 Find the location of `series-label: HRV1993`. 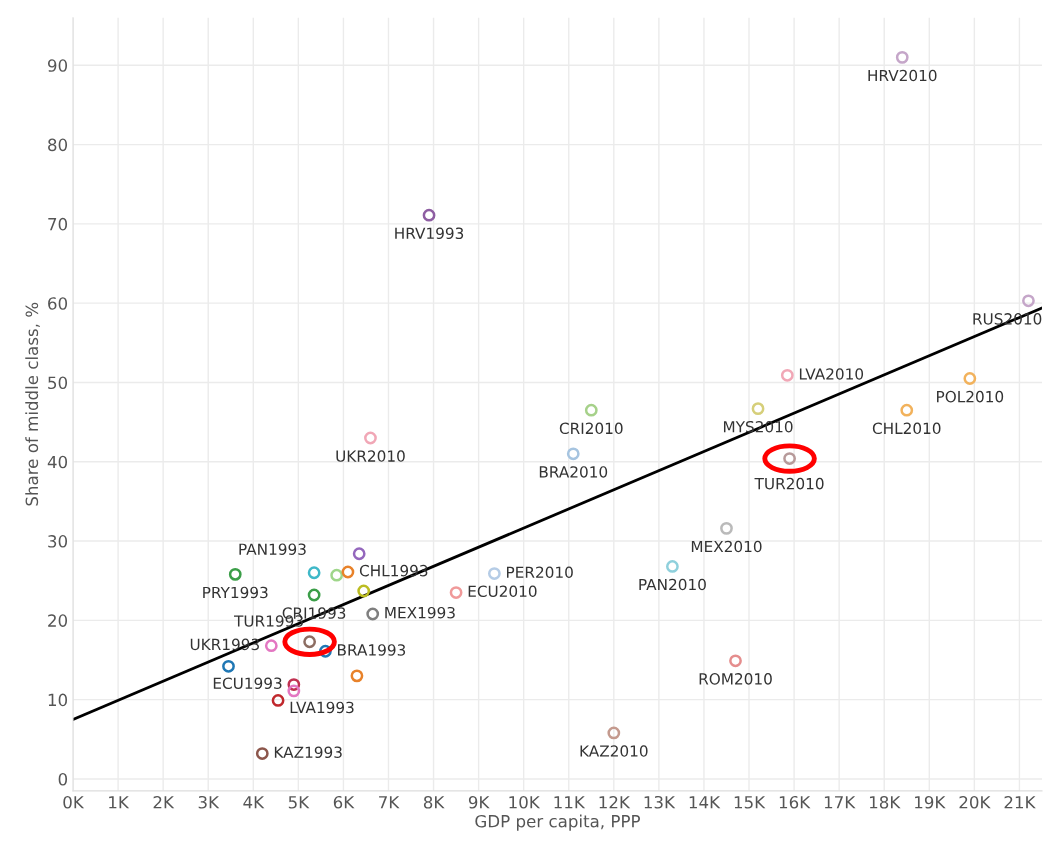

series-label: HRV1993 is located at coordinates (429, 233).